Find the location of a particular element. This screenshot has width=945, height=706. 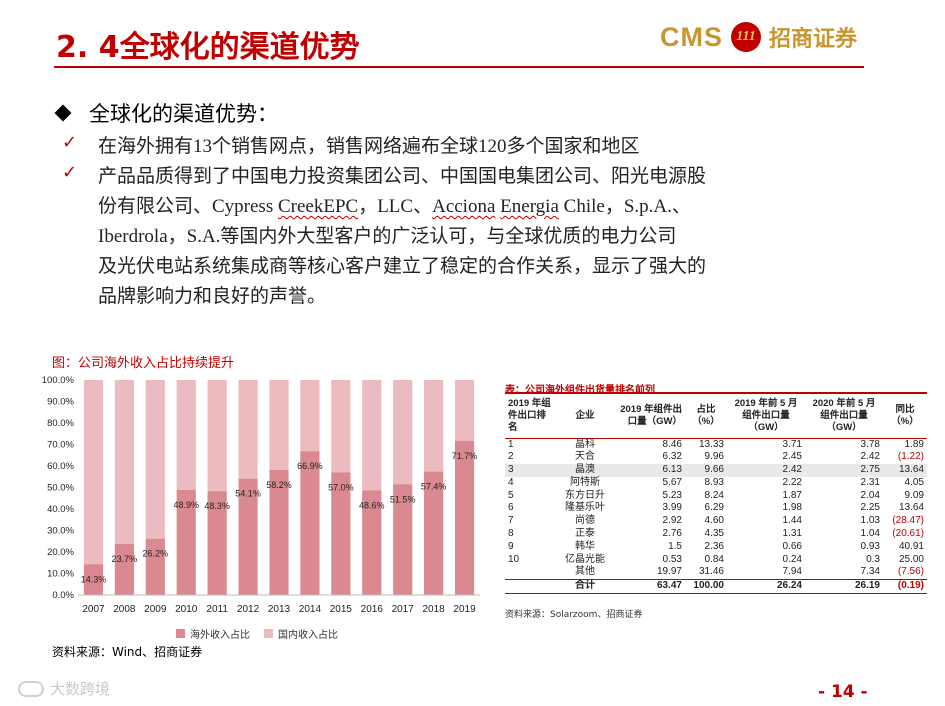

table-cell: 1 is located at coordinates (511, 444).